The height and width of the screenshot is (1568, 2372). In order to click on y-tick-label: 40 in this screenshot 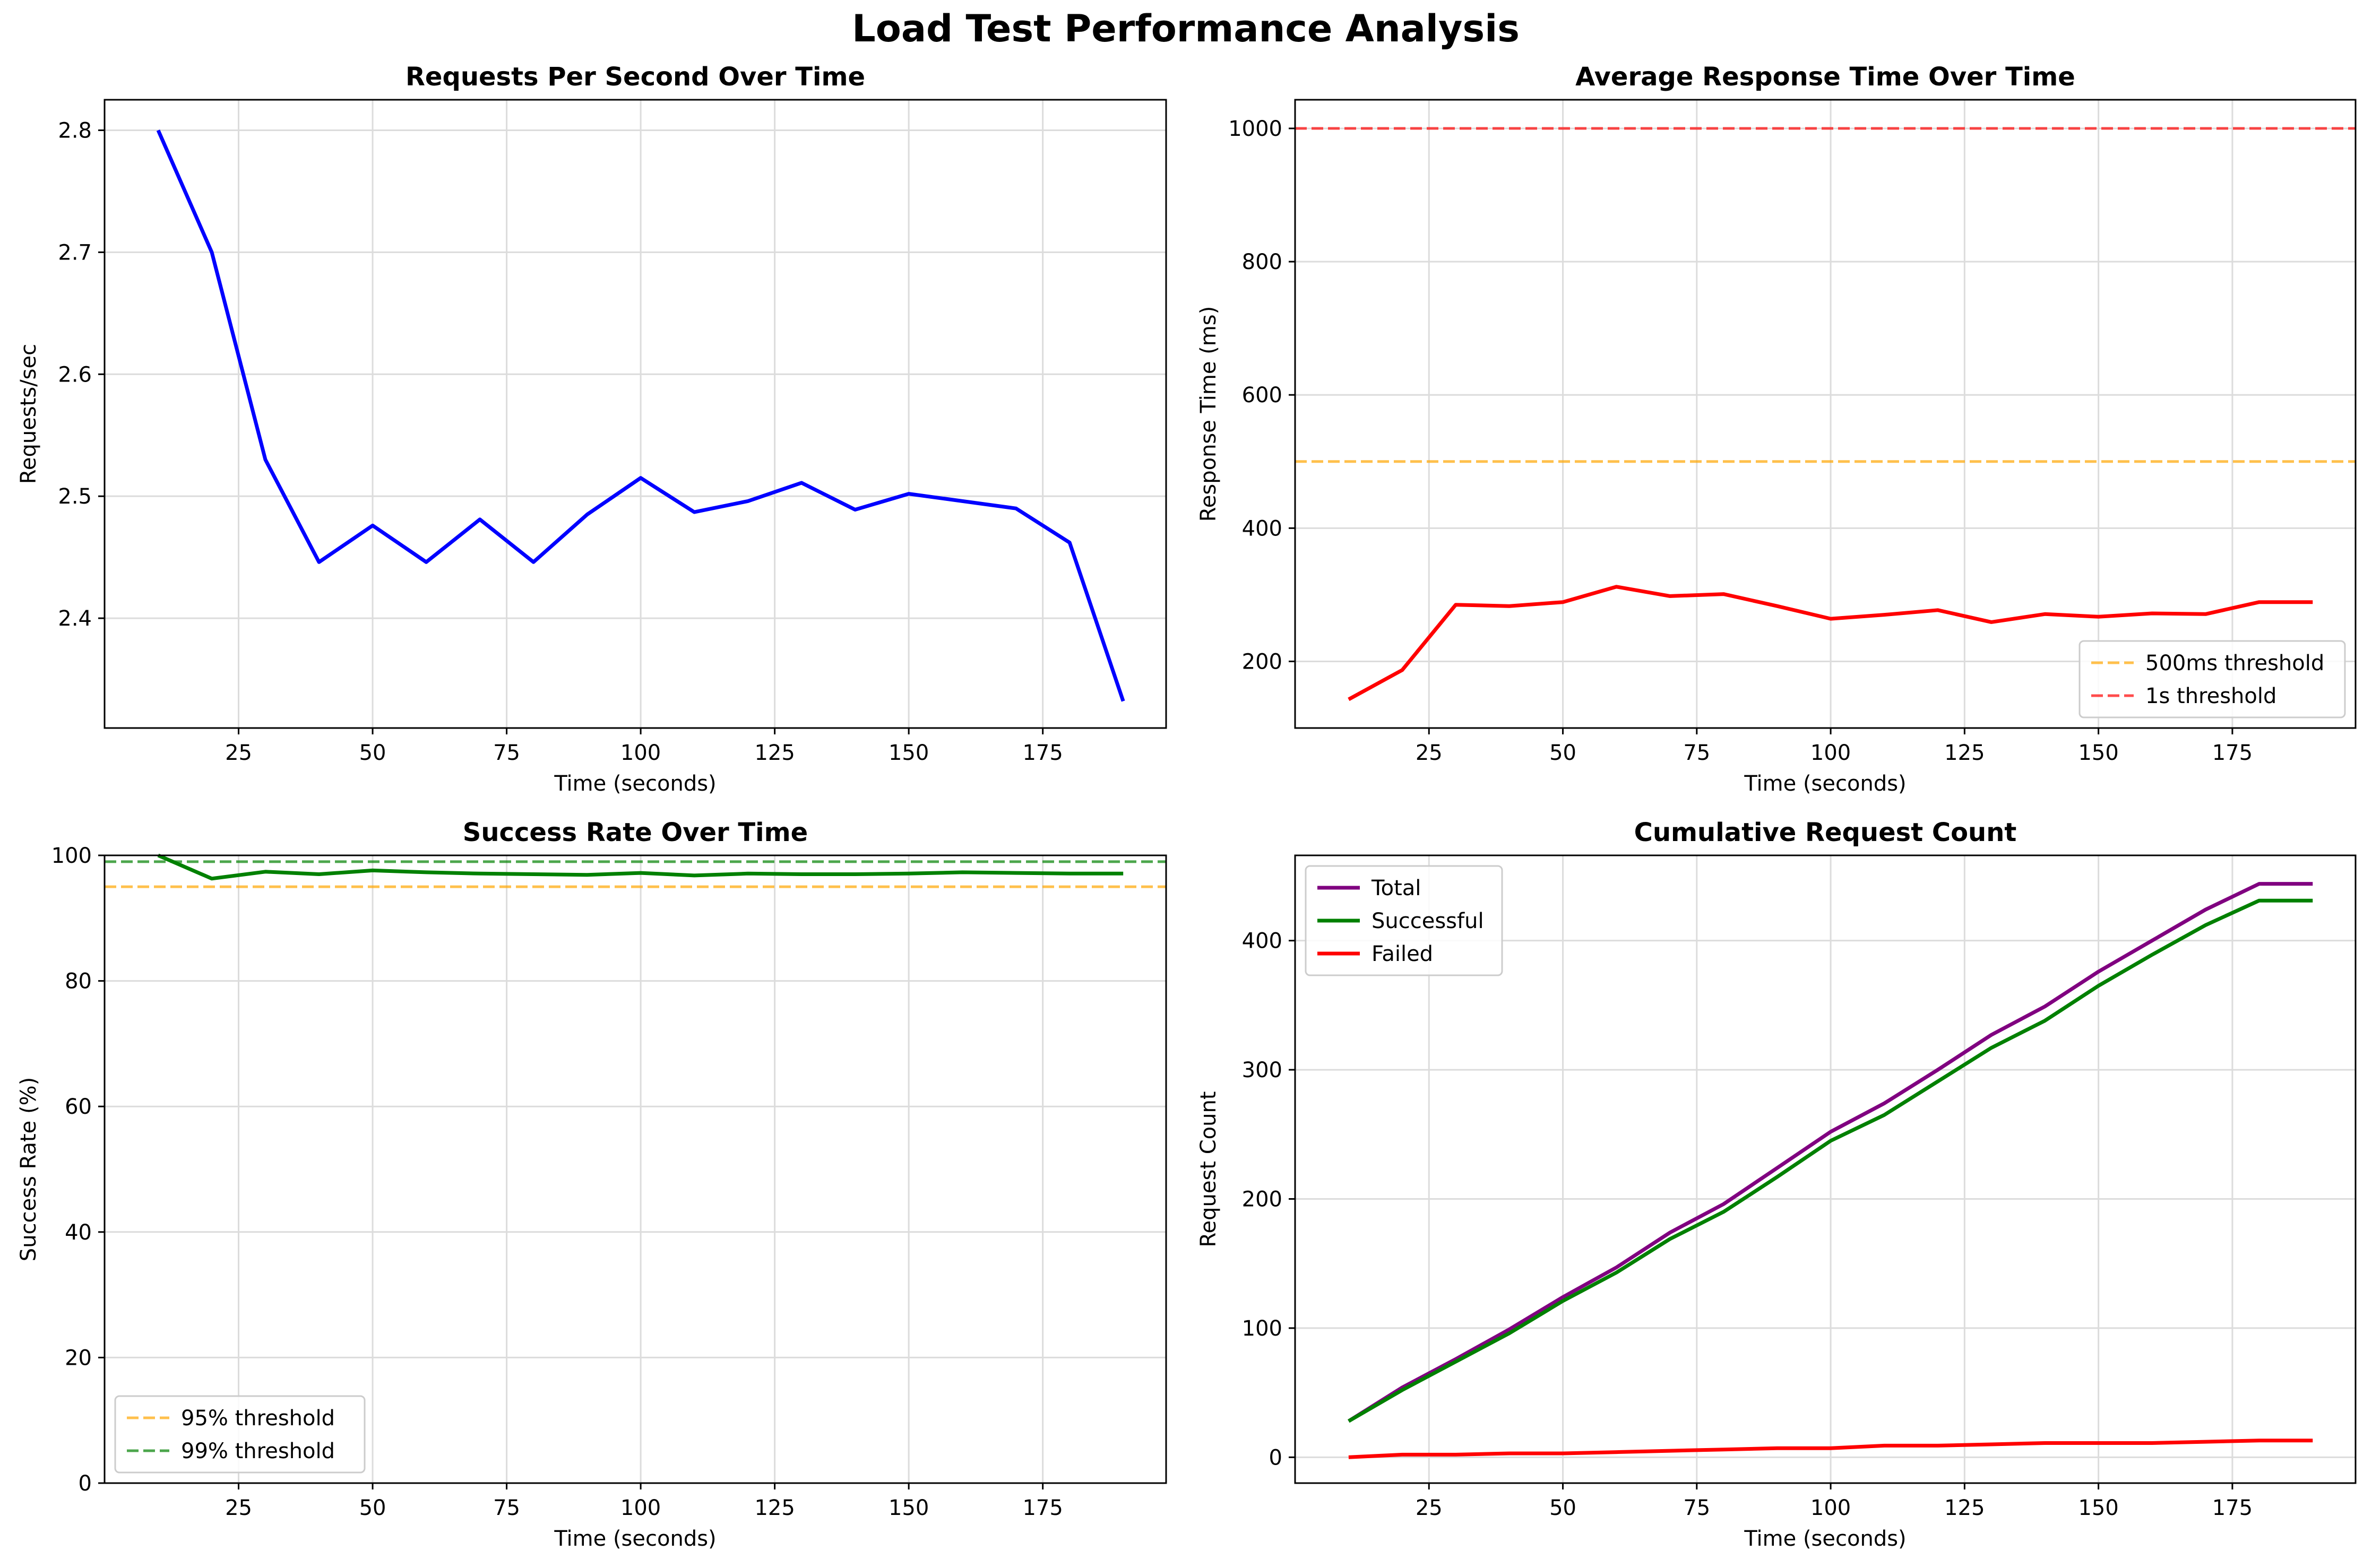, I will do `click(78, 1232)`.